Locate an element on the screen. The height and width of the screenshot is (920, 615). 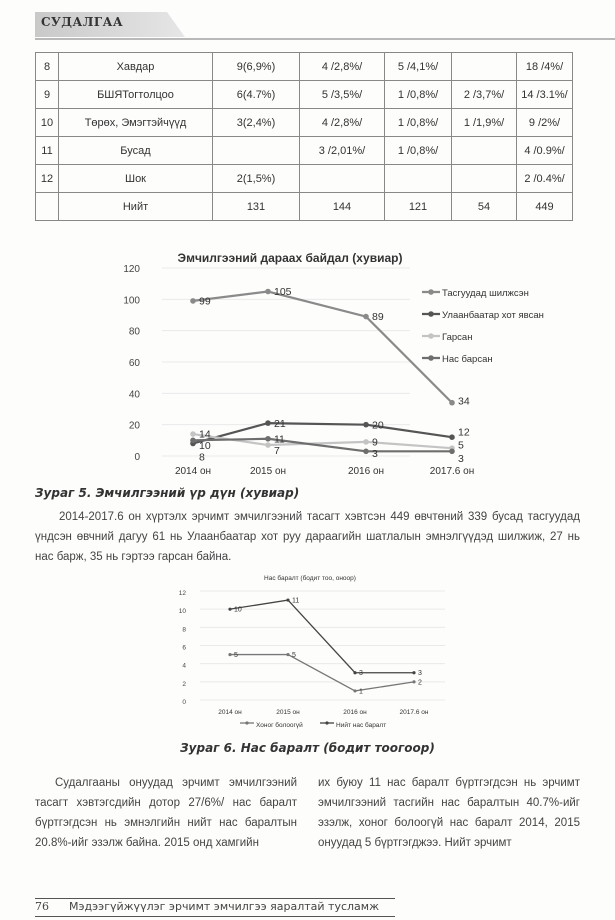
data-label: 21 is located at coordinates (280, 424).